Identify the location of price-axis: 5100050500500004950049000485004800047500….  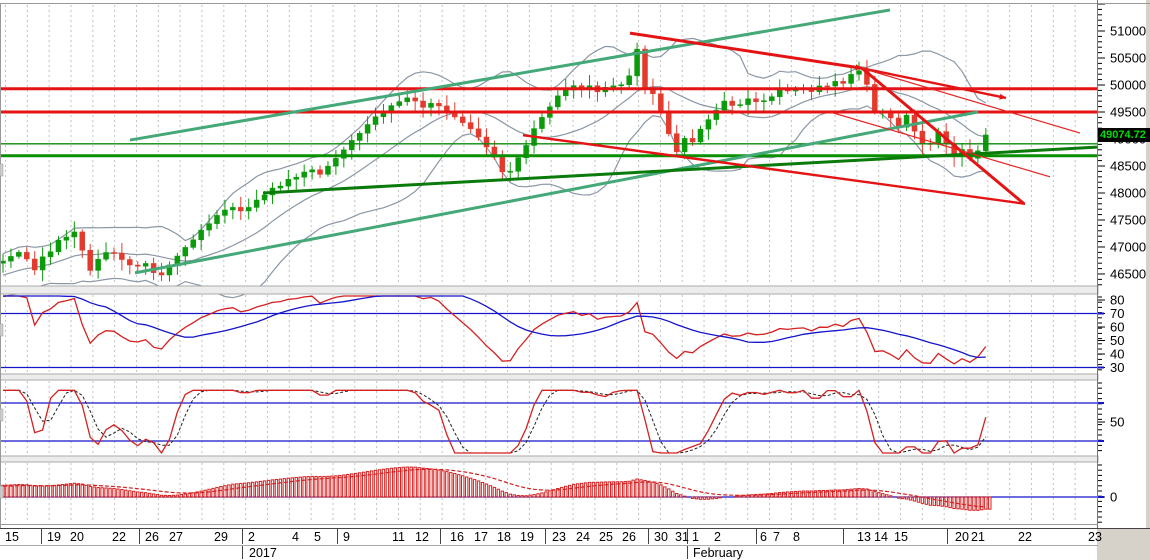
(1124, 280).